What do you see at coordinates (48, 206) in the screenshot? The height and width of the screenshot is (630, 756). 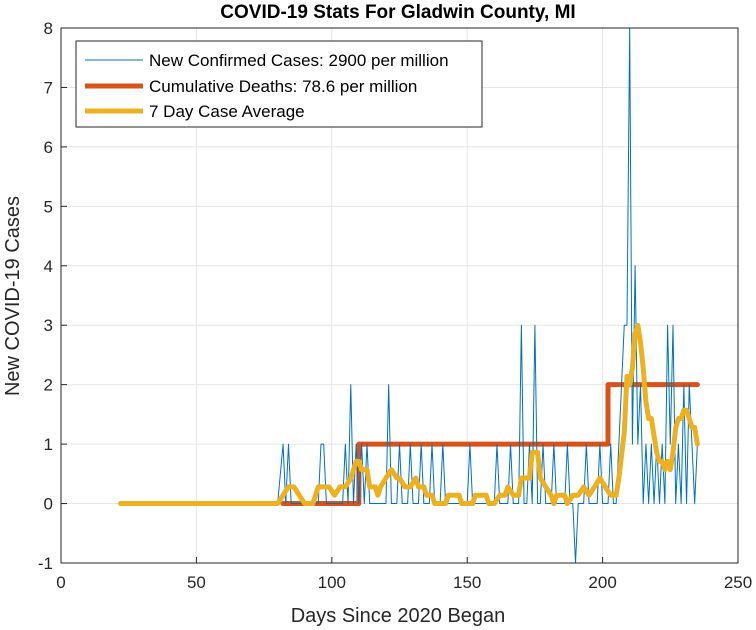 I see `y-tick-label: 5` at bounding box center [48, 206].